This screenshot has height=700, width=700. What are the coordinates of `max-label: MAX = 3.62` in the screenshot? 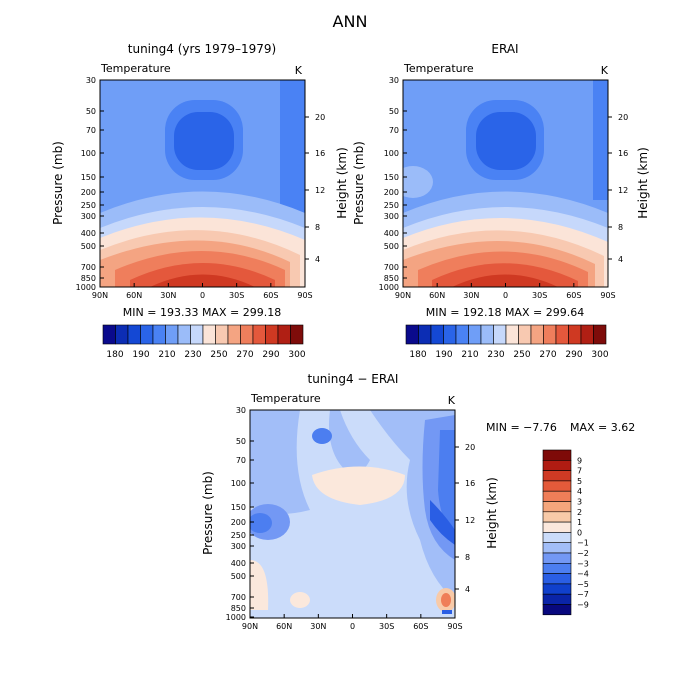 It's located at (602, 427).